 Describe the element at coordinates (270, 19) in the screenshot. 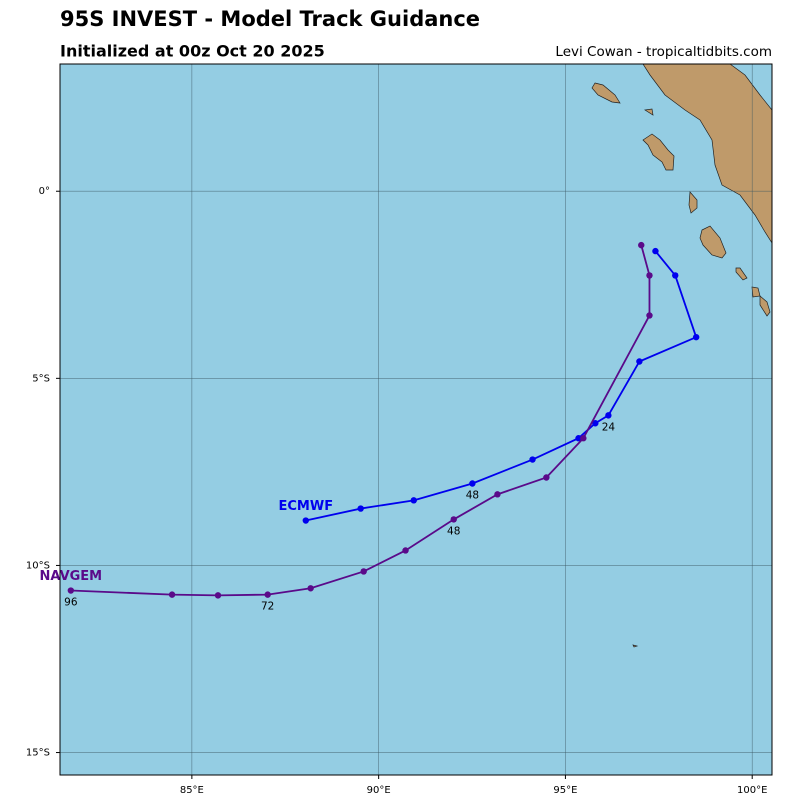

I see `title: 95S INVEST - Model Track Guidance` at that location.